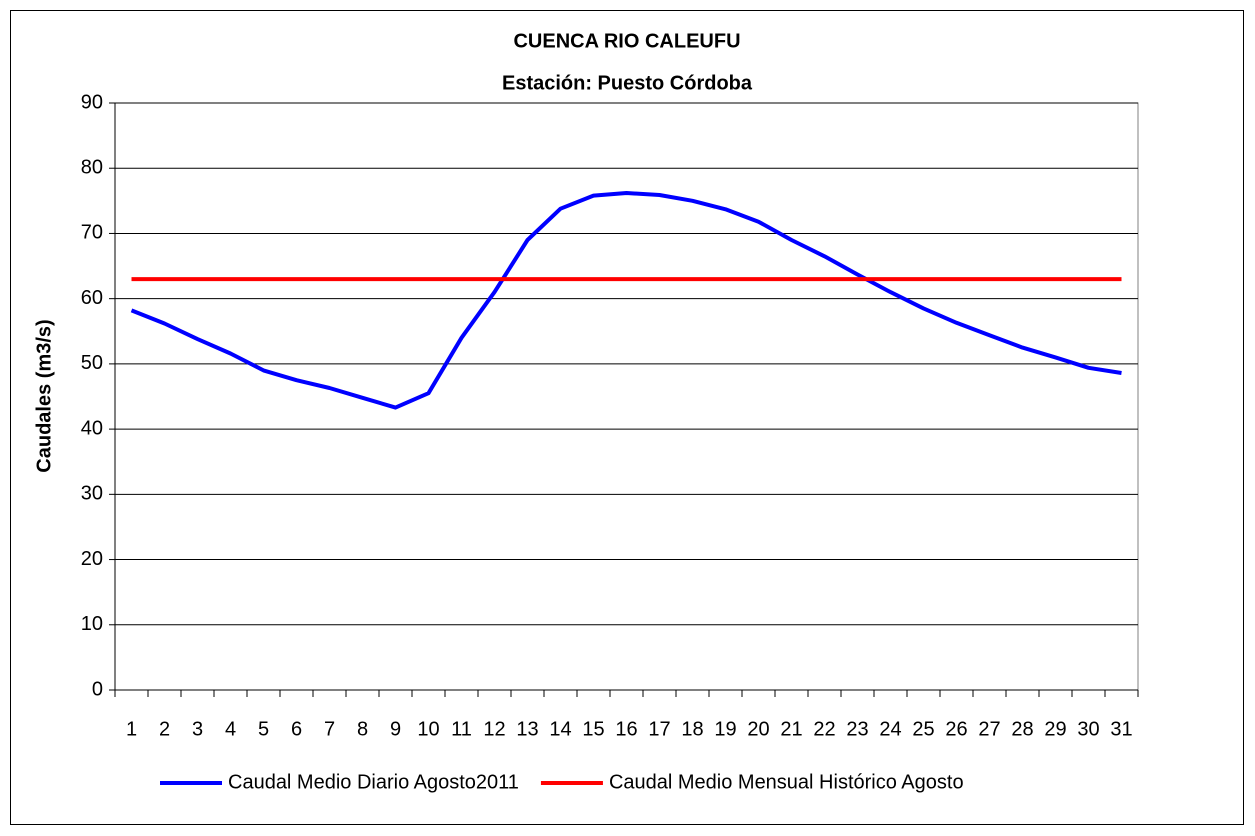 This screenshot has width=1255, height=836. Describe the element at coordinates (626, 41) in the screenshot. I see `chart-title: CUENCA RIO CALEUFU` at that location.